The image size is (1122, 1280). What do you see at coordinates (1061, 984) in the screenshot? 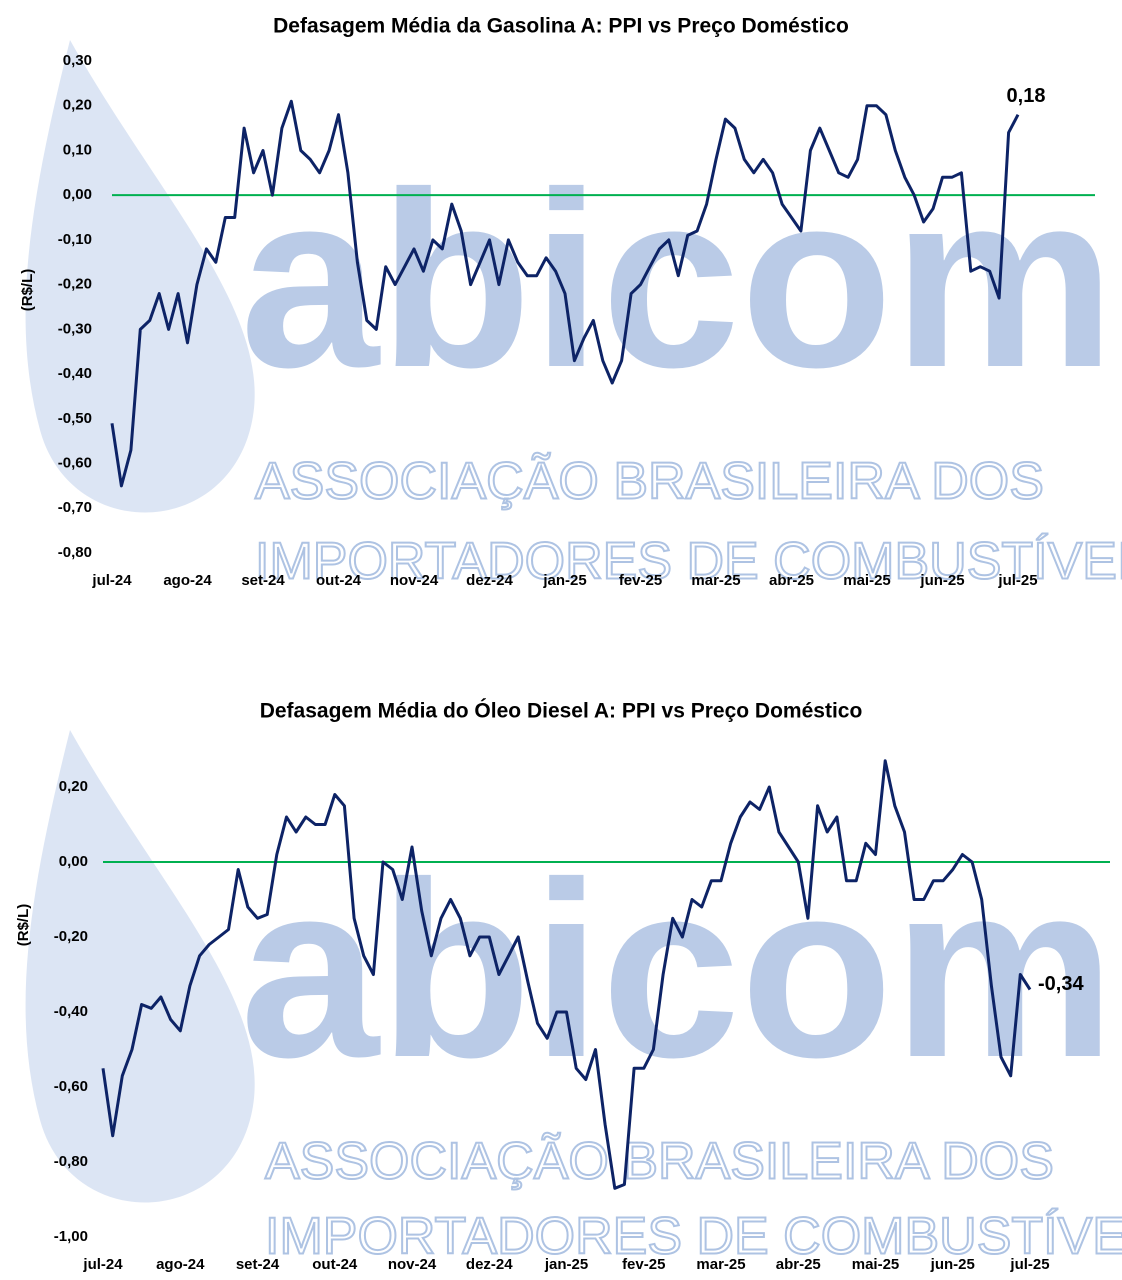
I see `end-annotation: -0,34` at bounding box center [1061, 984].